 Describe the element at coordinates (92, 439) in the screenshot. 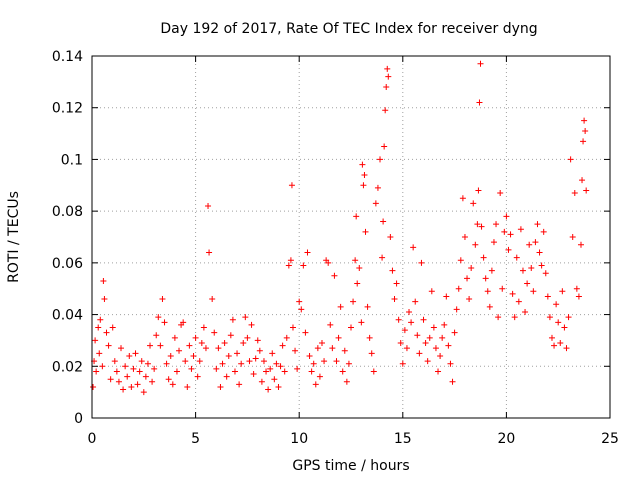

I see `x-tick-label: 0` at that location.